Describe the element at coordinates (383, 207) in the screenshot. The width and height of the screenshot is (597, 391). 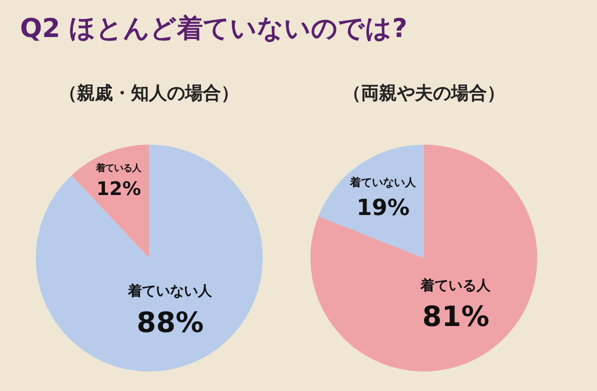
I see `data-label: 19%` at that location.